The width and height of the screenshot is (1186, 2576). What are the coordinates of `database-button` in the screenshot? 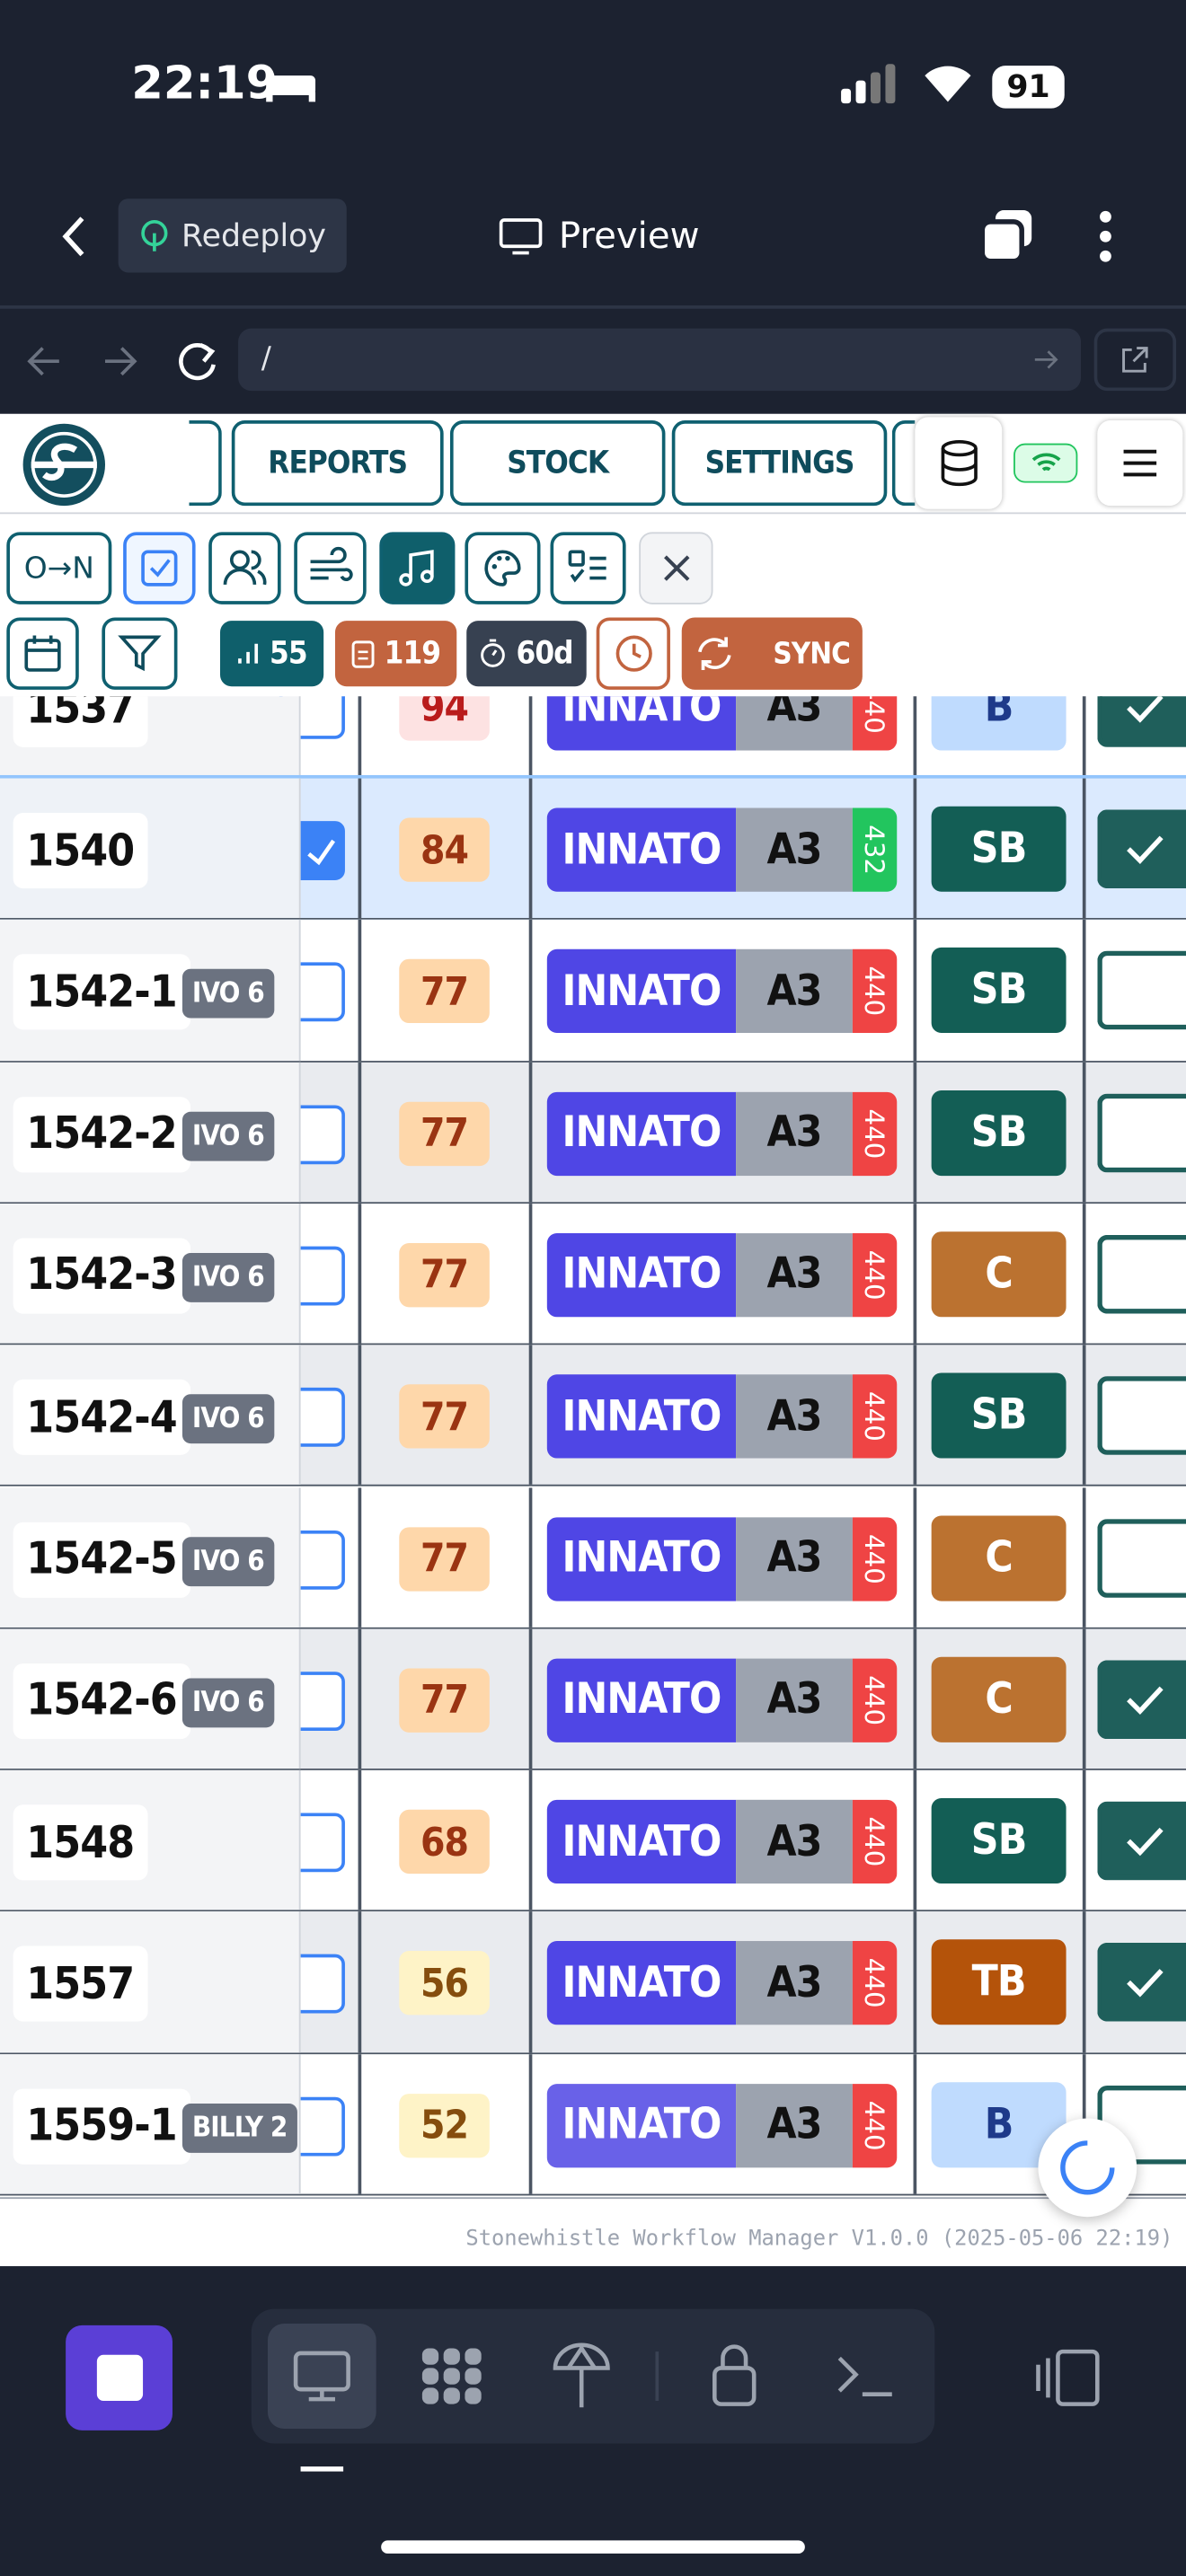 It's located at (959, 463).